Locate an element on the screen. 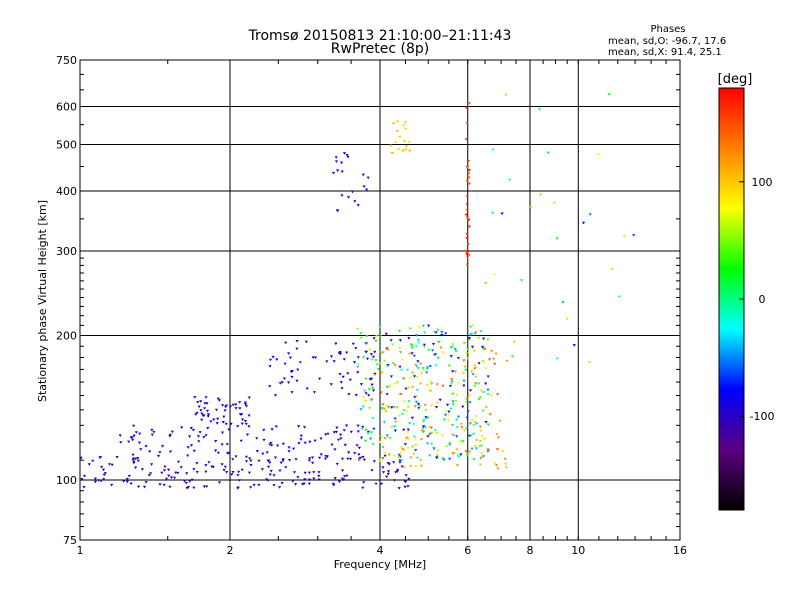 The height and width of the screenshot is (600, 800). cluster-e-layer-trace is located at coordinates (245, 472).